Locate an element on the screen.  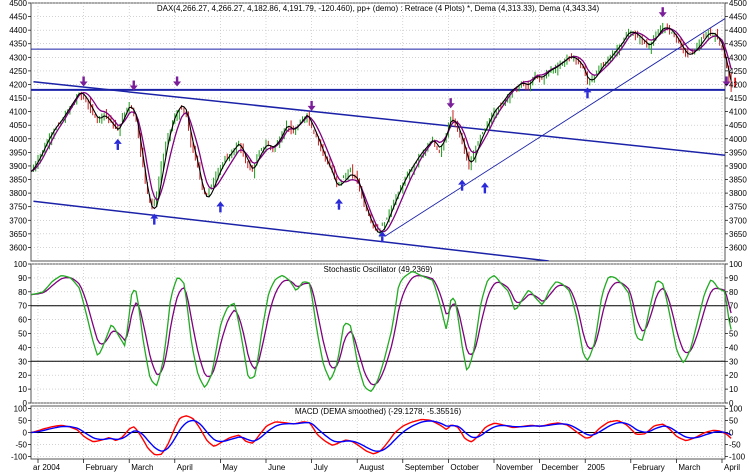
y-tick-label: 60 is located at coordinates (22, 320).